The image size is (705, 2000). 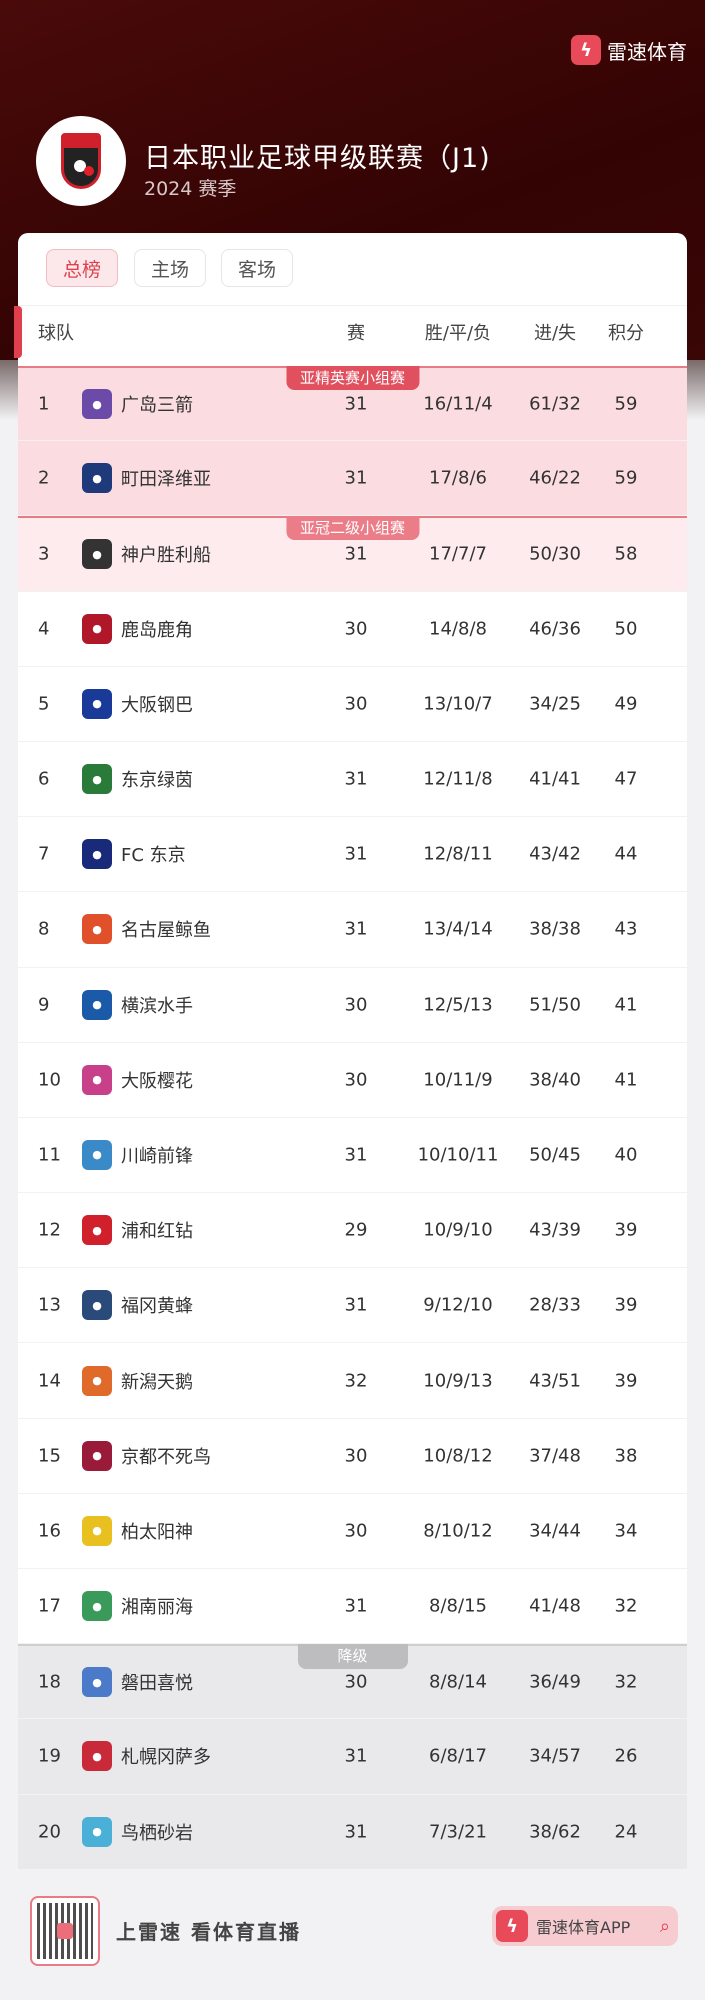 What do you see at coordinates (458, 1832) in the screenshot?
I see `win-draw-loss: 7/3/21` at bounding box center [458, 1832].